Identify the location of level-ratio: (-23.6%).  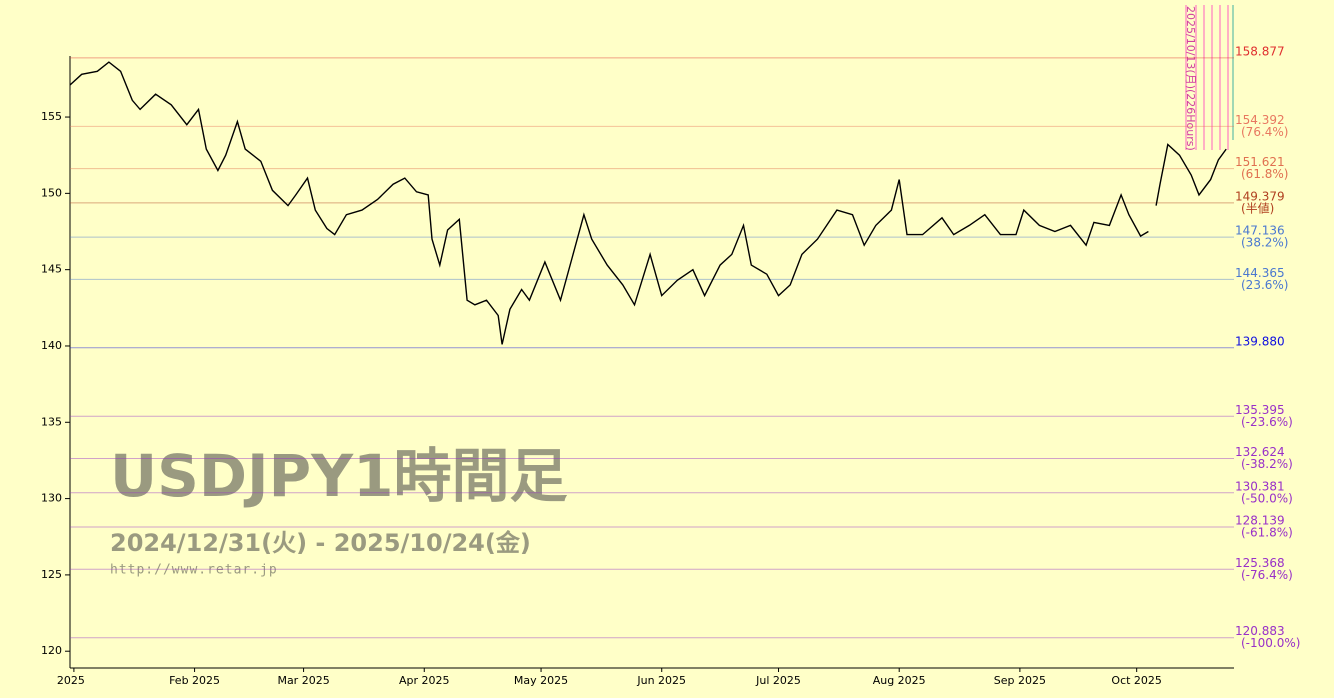
(1267, 422).